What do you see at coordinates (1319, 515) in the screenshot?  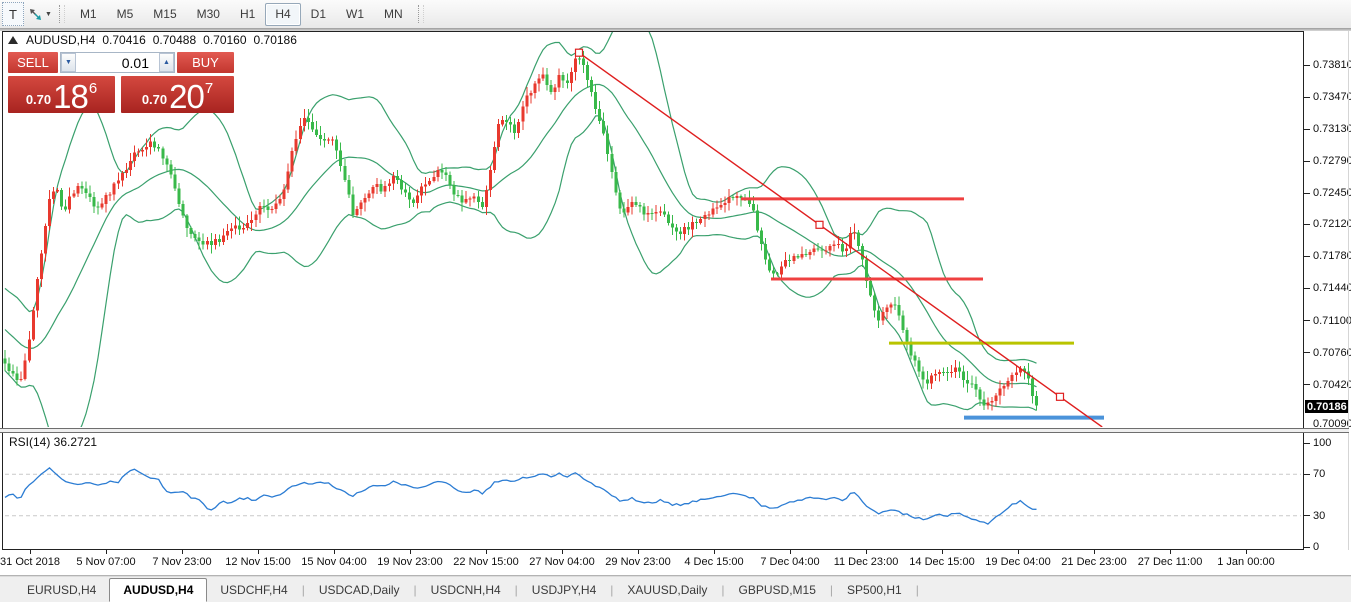 I see `rsi-tick-label: 30` at bounding box center [1319, 515].